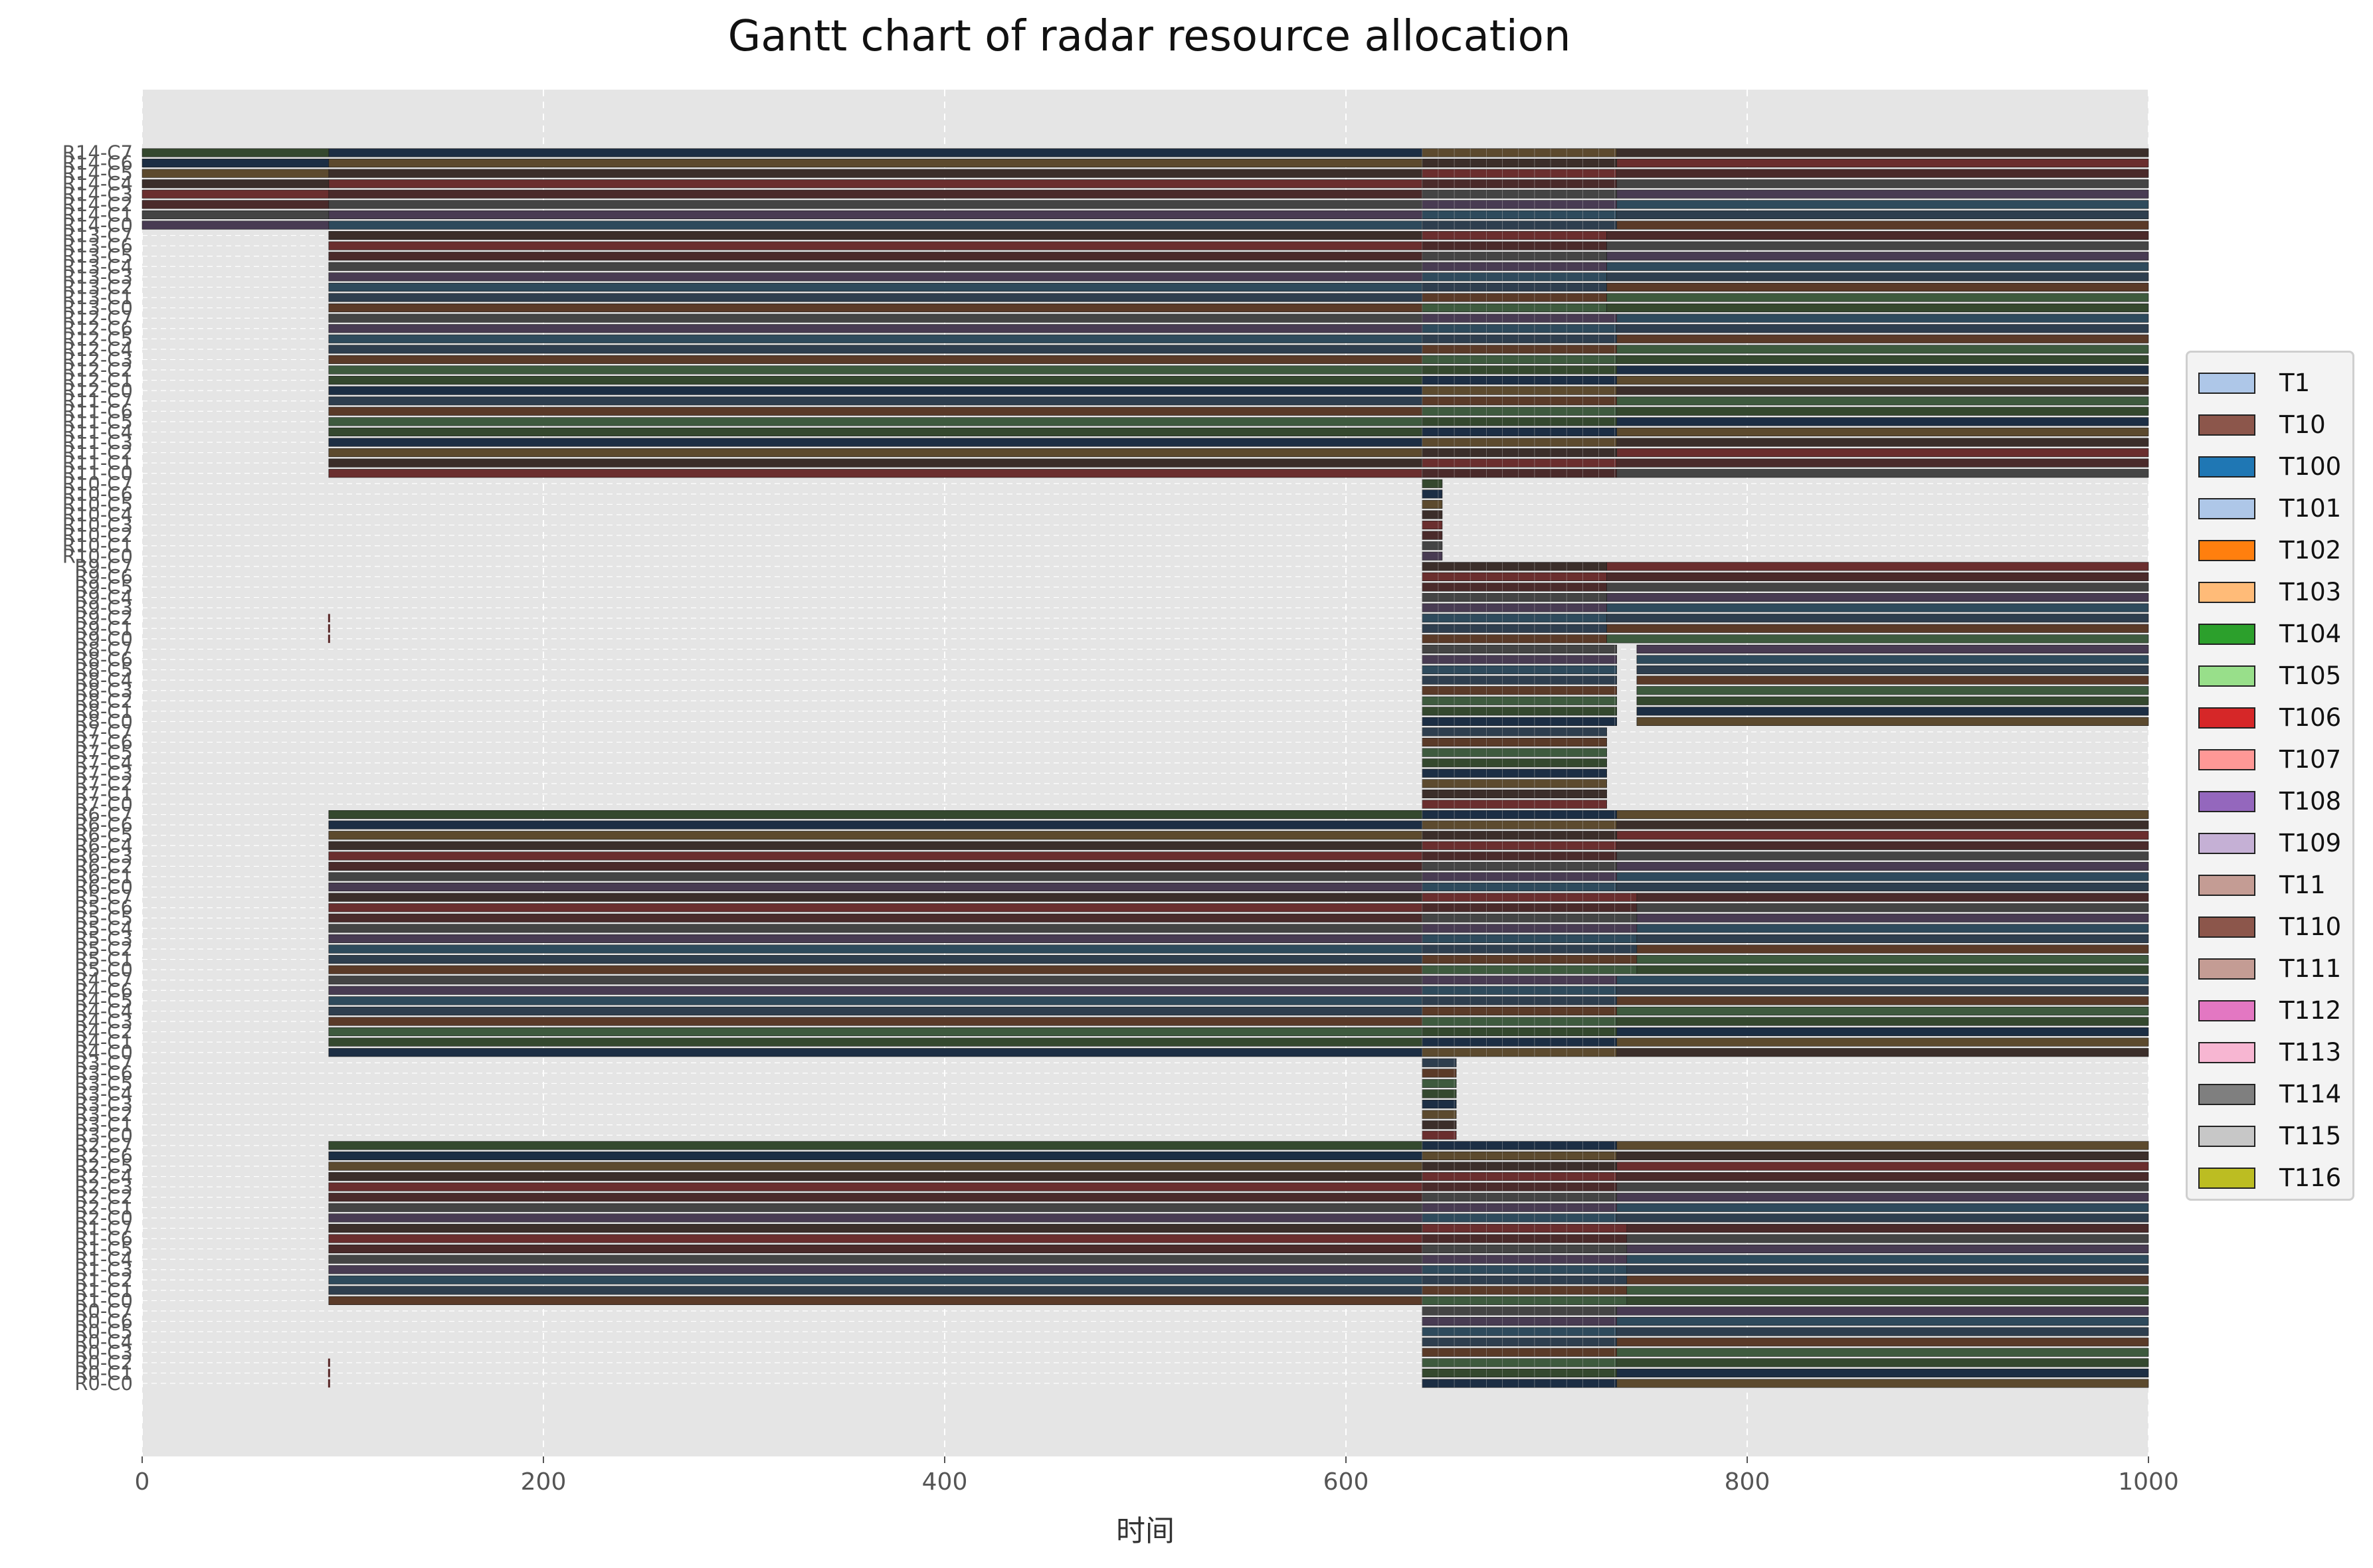  Describe the element at coordinates (103, 1372) in the screenshot. I see `y-tick-label: R0-C1` at that location.